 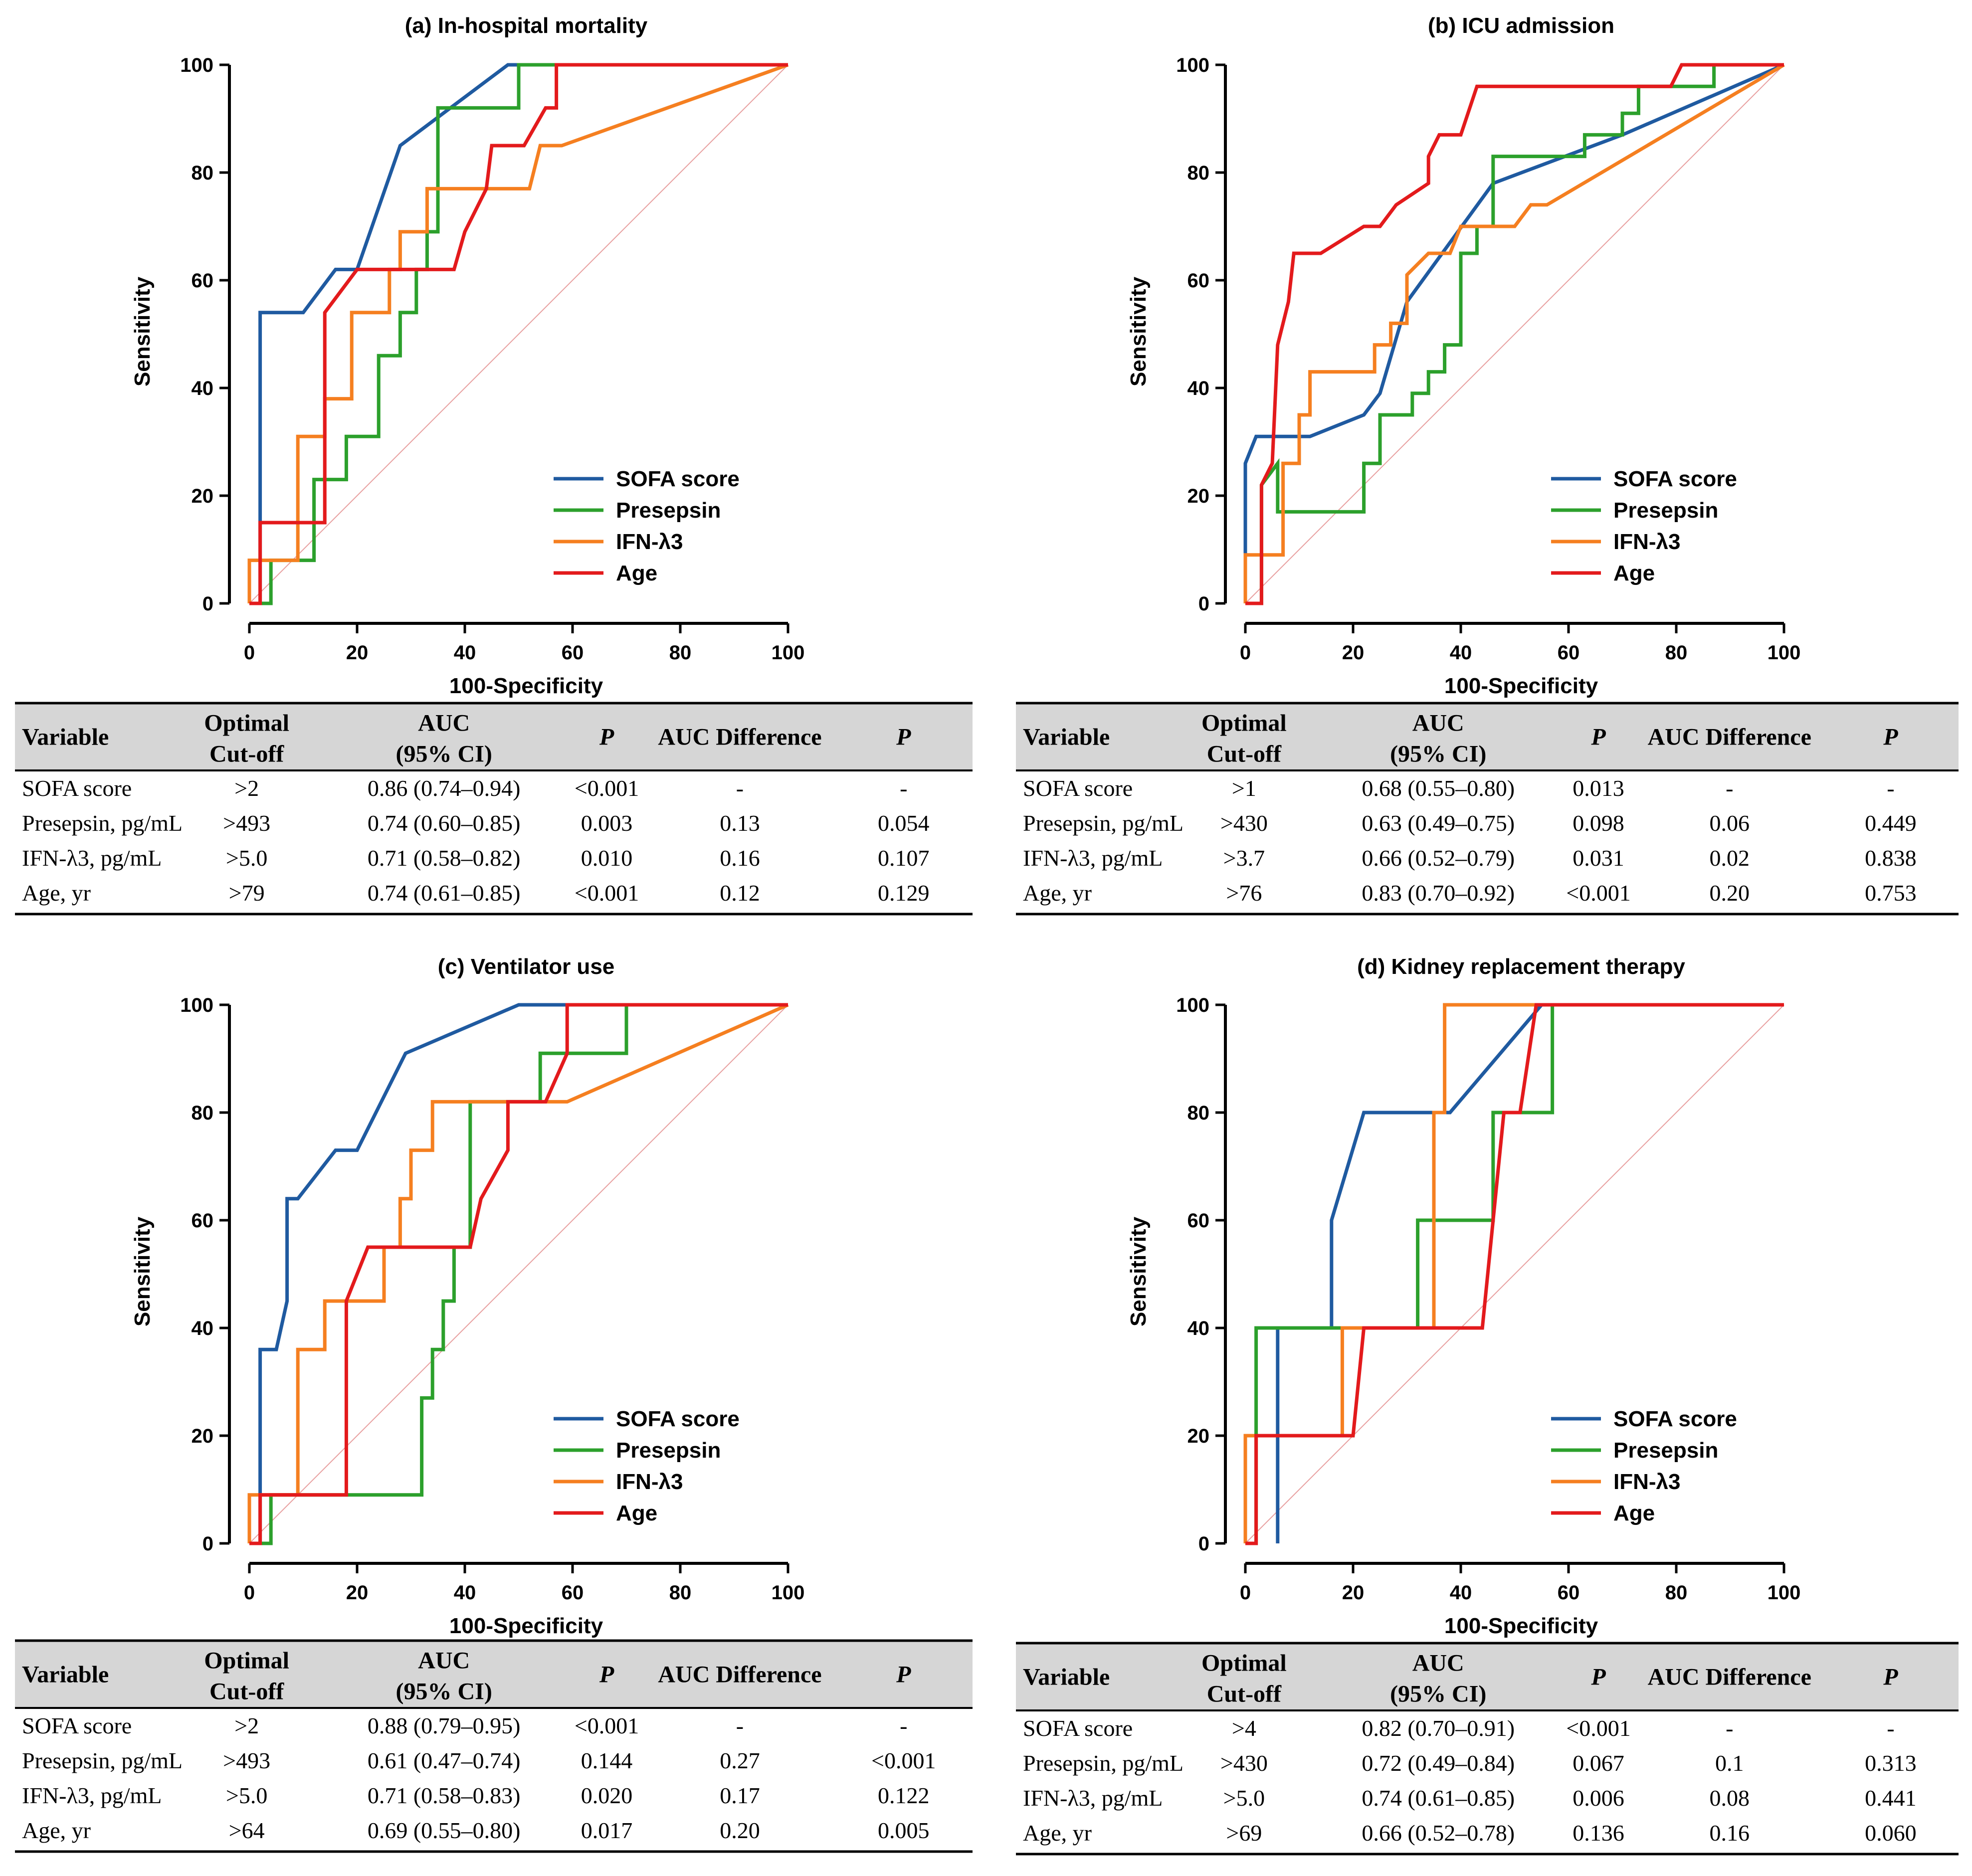 I want to click on cell-p-difference: 0.005, so click(x=904, y=1830).